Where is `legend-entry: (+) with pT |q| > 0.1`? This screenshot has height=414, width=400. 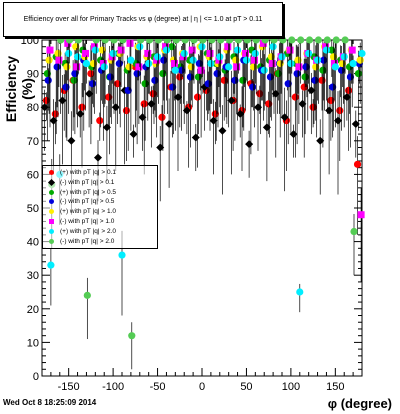
legend-entry: (+) with pT |q| > 0.1 is located at coordinates (100, 172).